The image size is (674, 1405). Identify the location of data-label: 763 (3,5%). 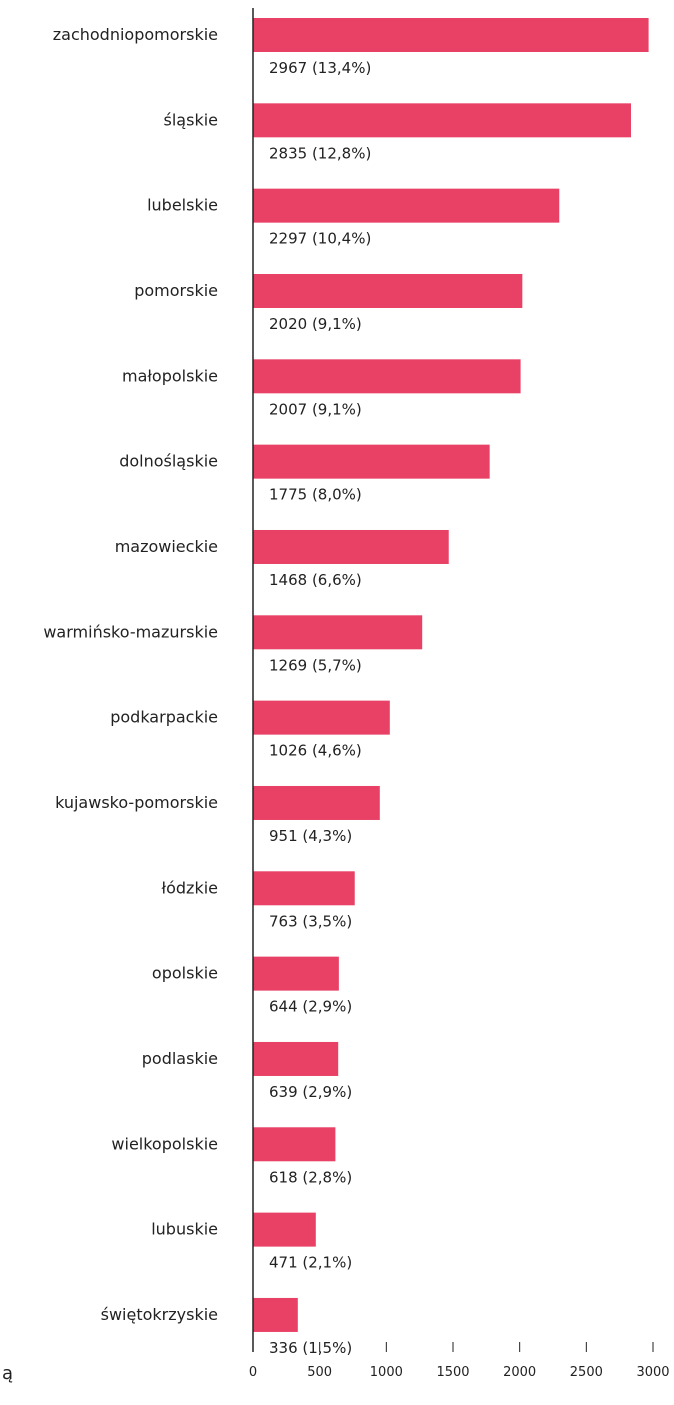
(310, 921).